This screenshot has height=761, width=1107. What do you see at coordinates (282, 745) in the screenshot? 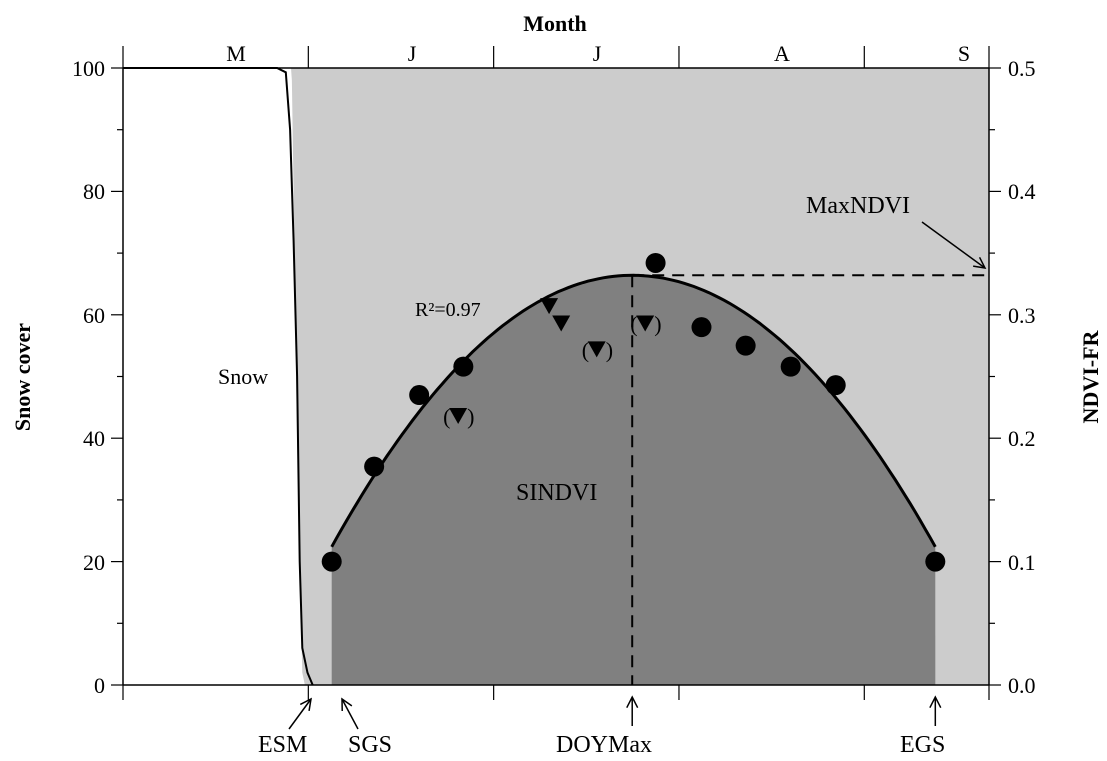
I see `esm-label: ESM` at bounding box center [282, 745].